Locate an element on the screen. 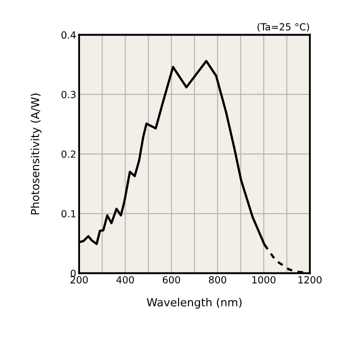 This screenshot has width=347, height=348. y-tick-label: 0.4 is located at coordinates (69, 35).